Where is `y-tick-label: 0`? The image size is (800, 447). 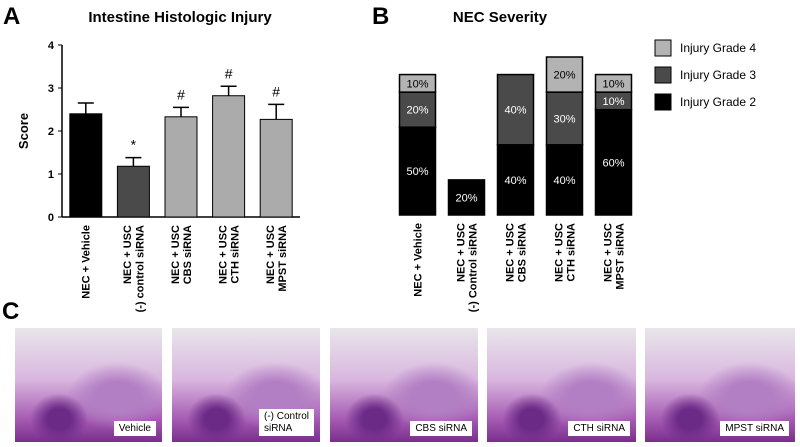
y-tick-label: 0 is located at coordinates (51, 218).